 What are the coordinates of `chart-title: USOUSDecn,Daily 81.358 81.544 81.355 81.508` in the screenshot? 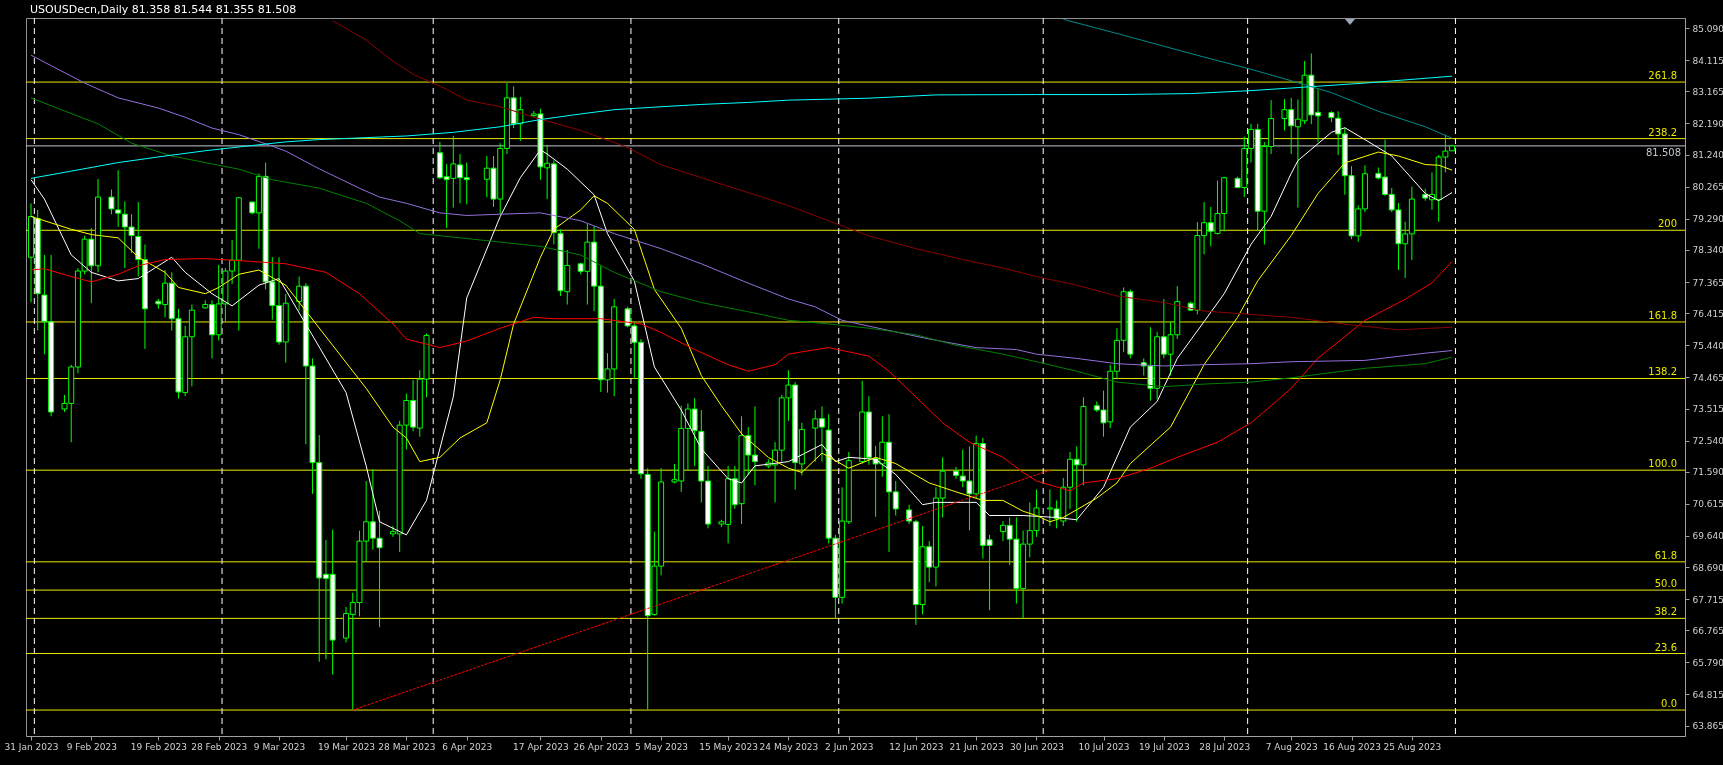 It's located at (163, 9).